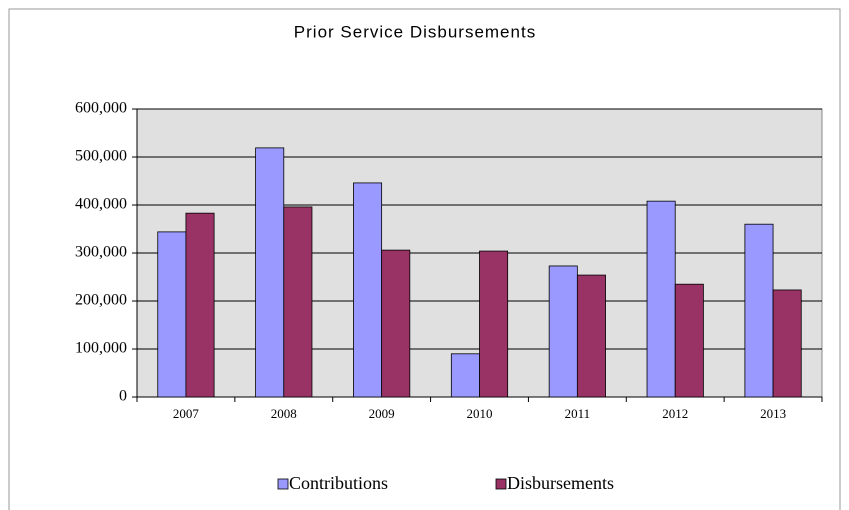  What do you see at coordinates (101, 204) in the screenshot?
I see `y-tick-label: 400,000` at bounding box center [101, 204].